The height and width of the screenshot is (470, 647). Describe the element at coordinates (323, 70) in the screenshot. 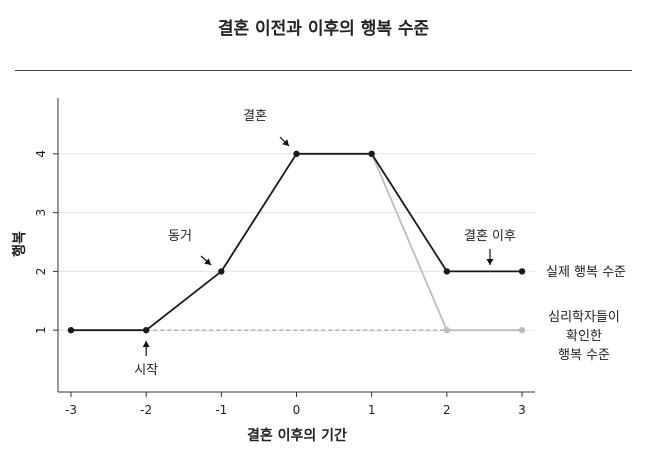

I see `title-divider` at that location.